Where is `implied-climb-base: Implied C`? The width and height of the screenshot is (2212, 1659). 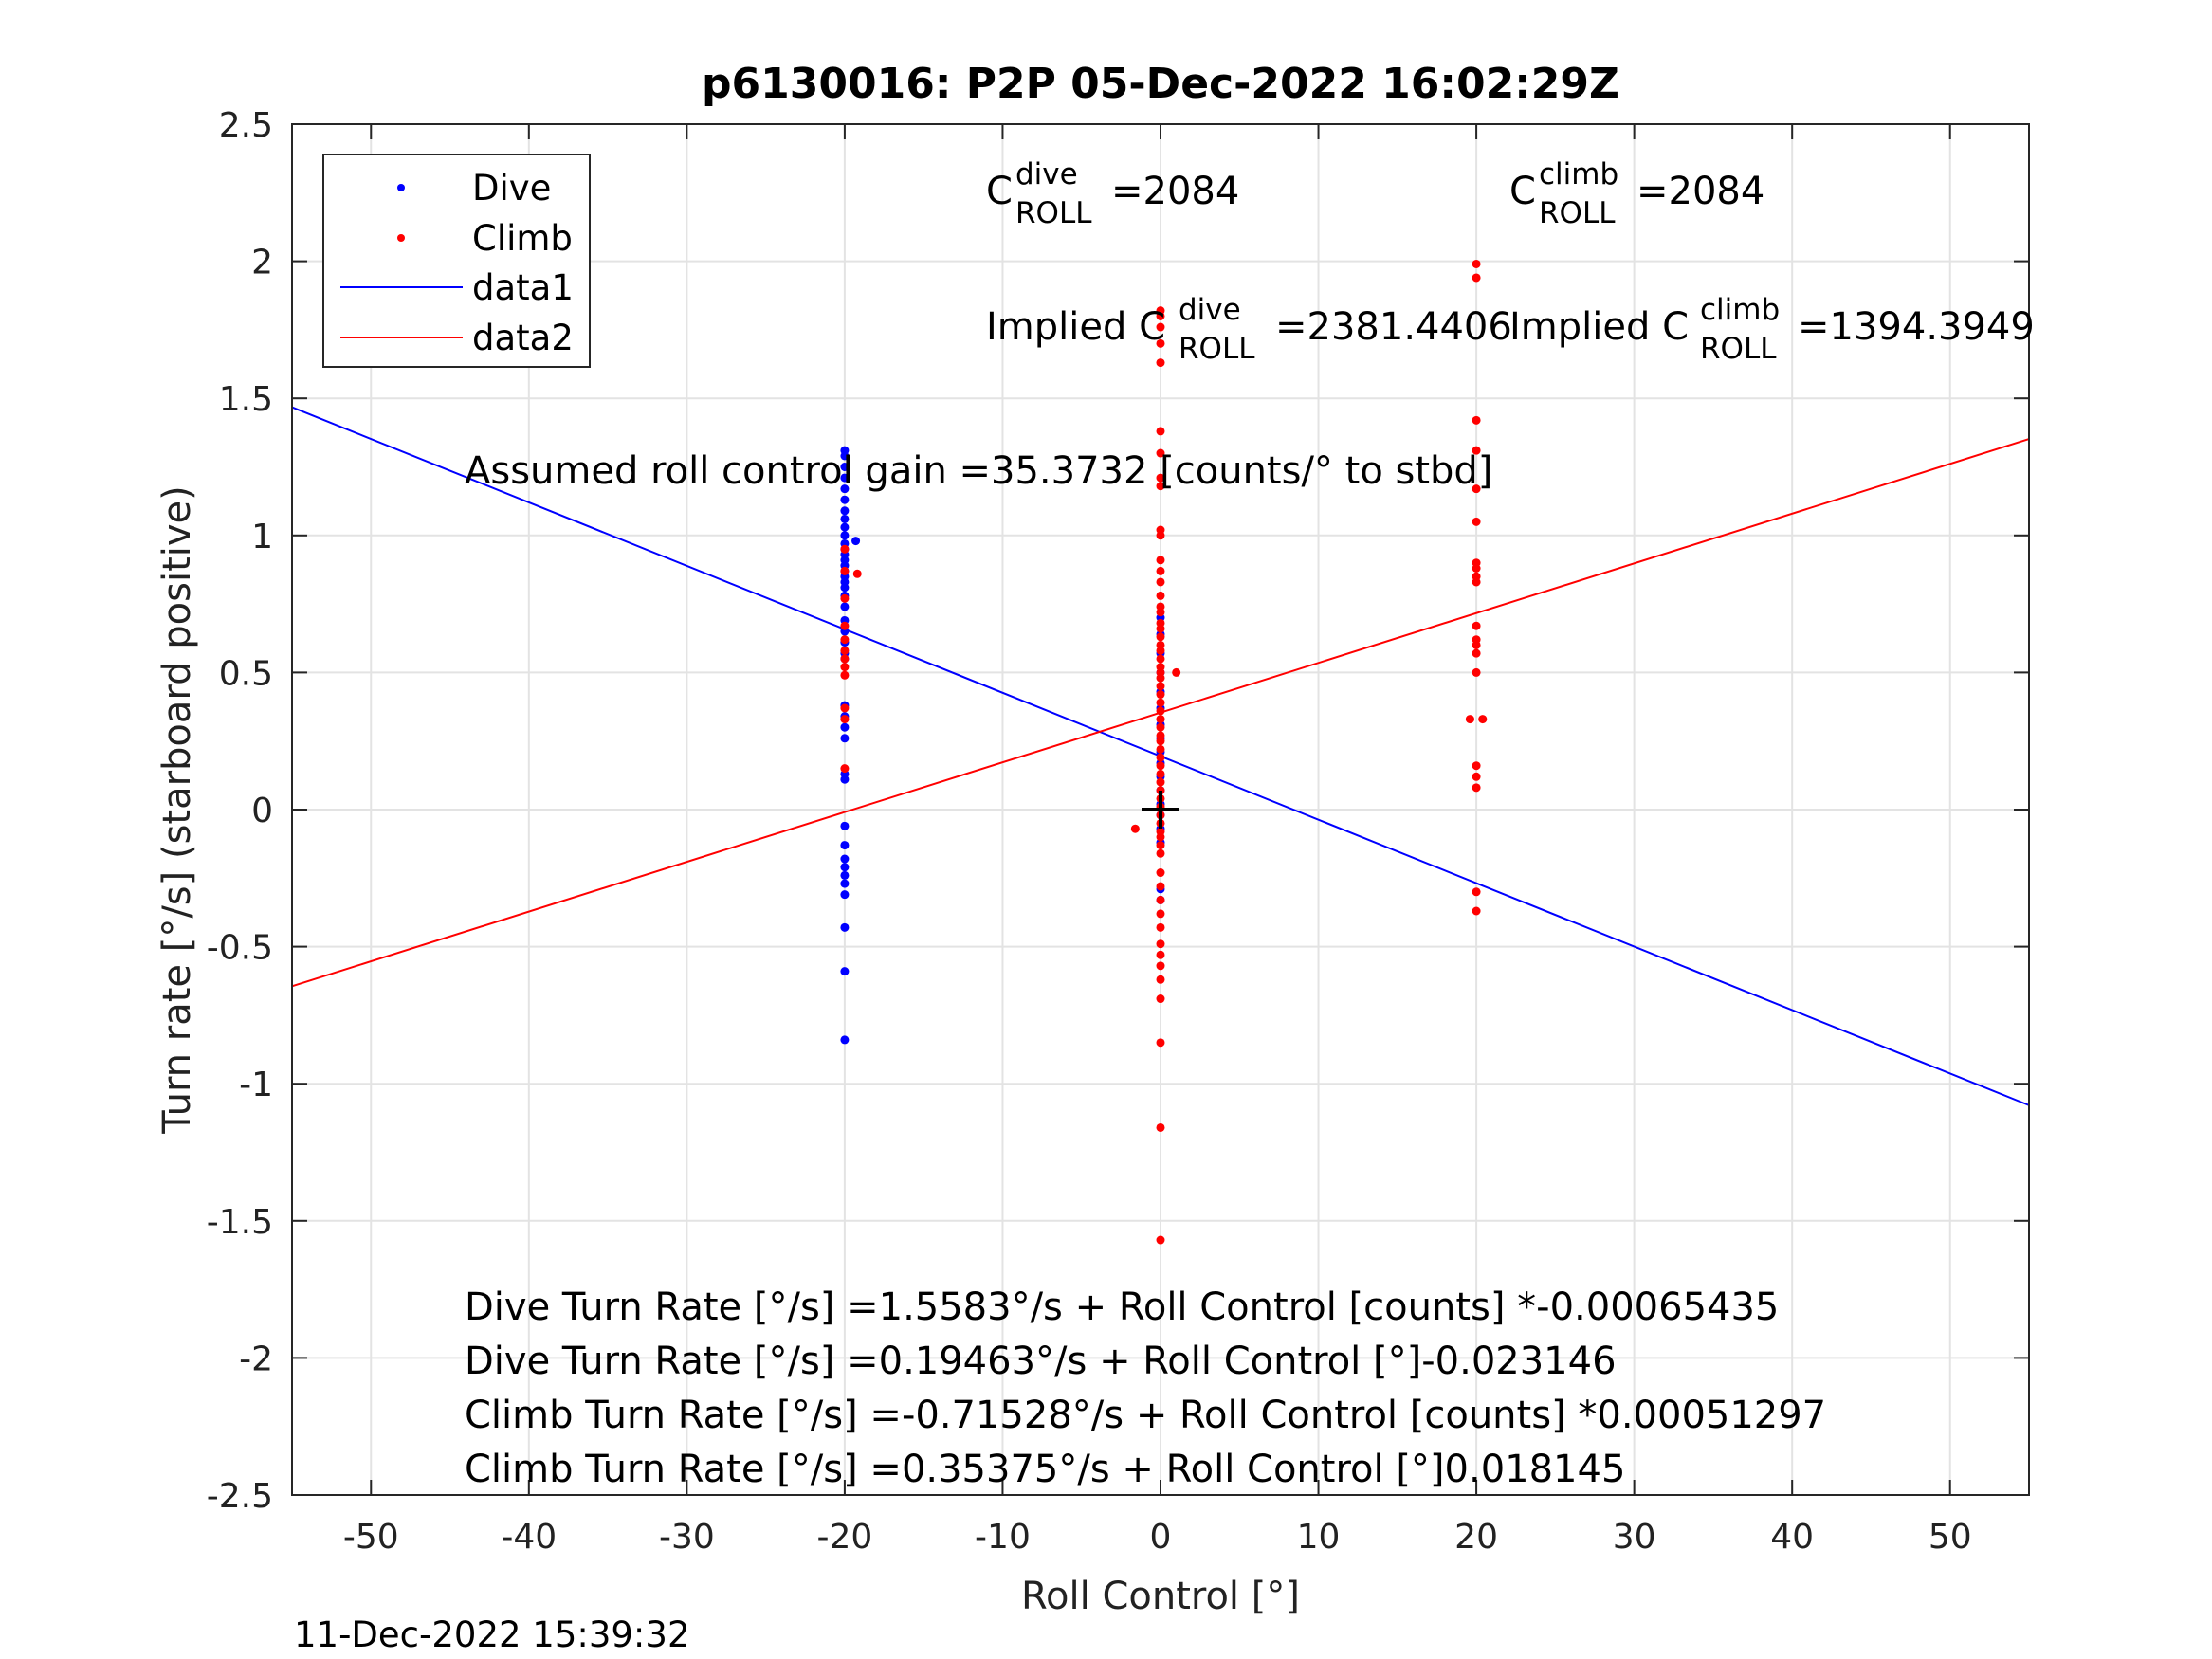 implied-climb-base: Implied C is located at coordinates (1599, 327).